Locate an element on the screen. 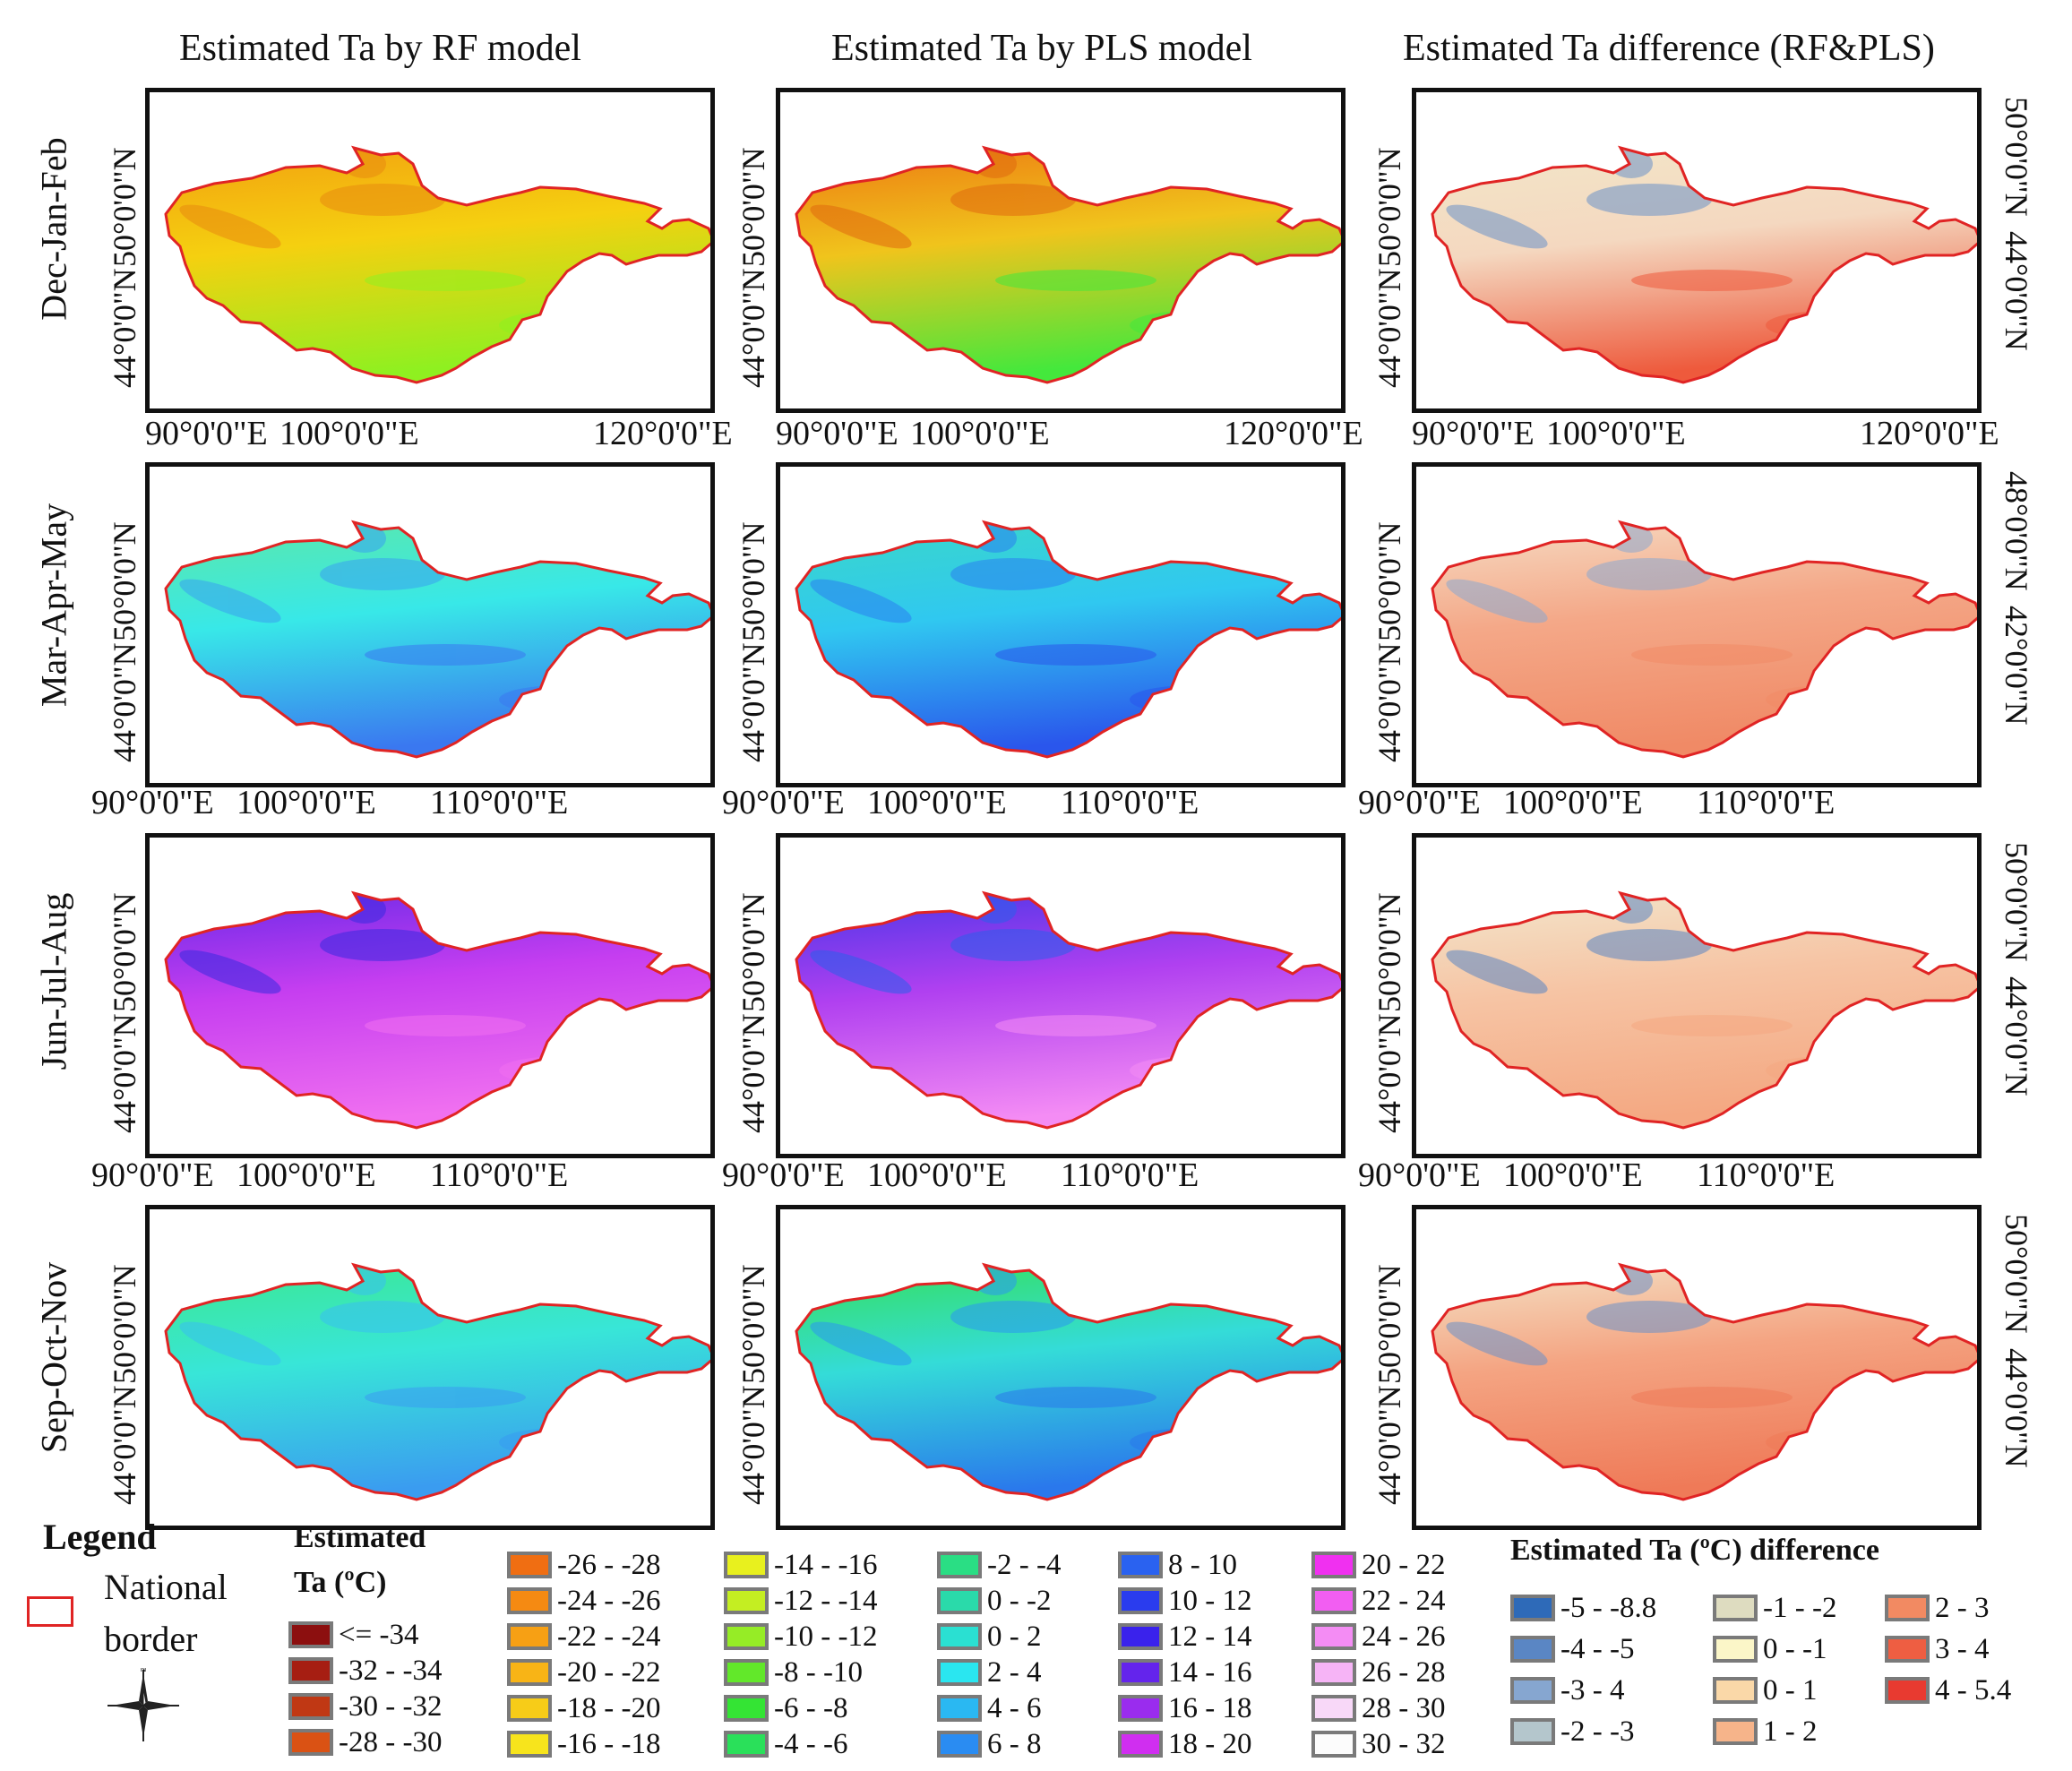 This screenshot has width=2072, height=1771. ta-legend-item: -32 - -34 is located at coordinates (365, 1671).